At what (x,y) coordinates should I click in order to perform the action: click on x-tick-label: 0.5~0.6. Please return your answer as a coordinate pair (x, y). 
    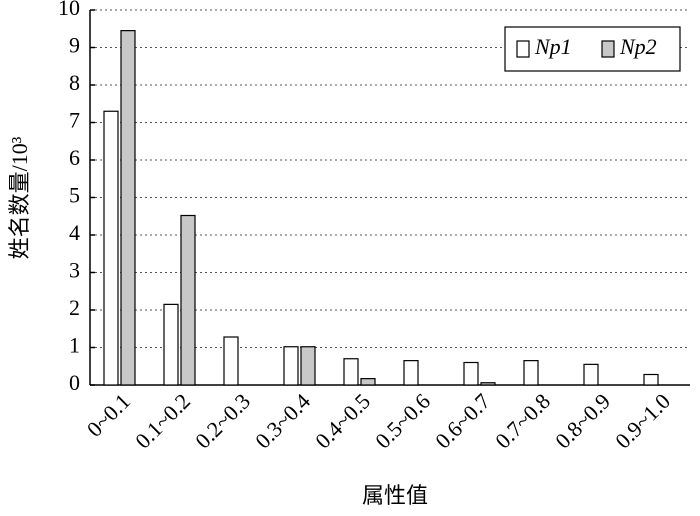
    Looking at the image, I should click on (402, 420).